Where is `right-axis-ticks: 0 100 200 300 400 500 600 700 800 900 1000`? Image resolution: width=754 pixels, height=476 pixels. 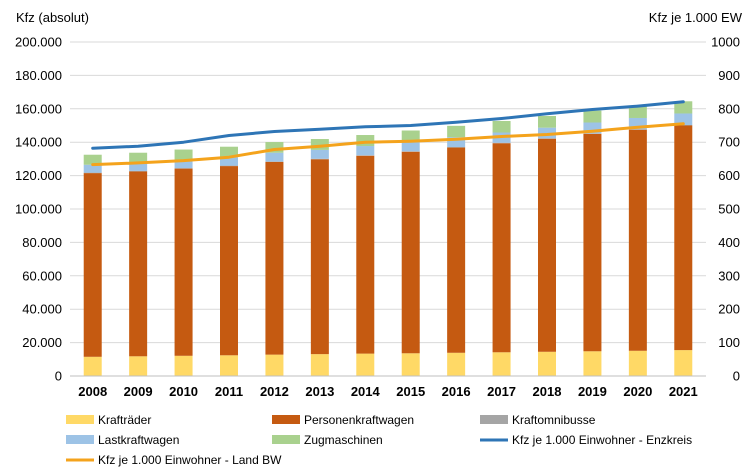 right-axis-ticks: 0 100 200 300 400 500 600 700 800 900 1000 is located at coordinates (725, 209).